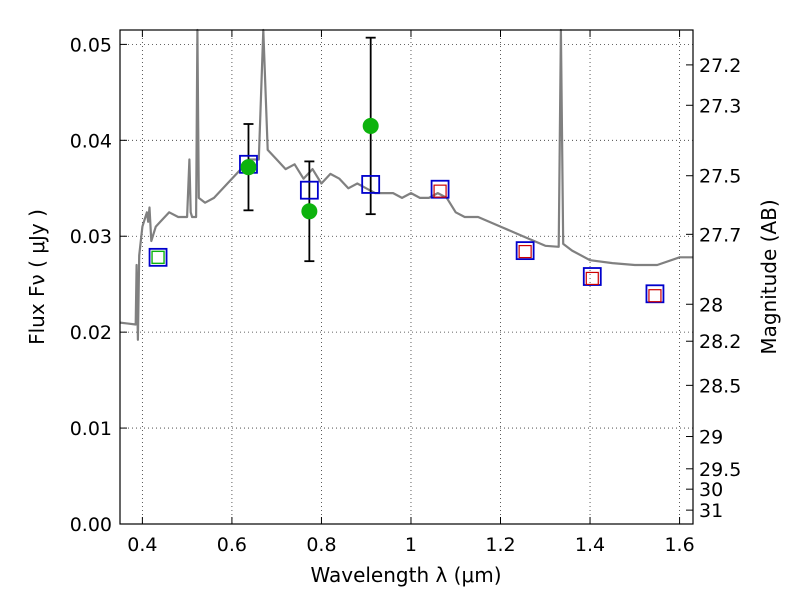 The width and height of the screenshot is (800, 600). Describe the element at coordinates (590, 545) in the screenshot. I see `x-tick-label: 1.4` at that location.